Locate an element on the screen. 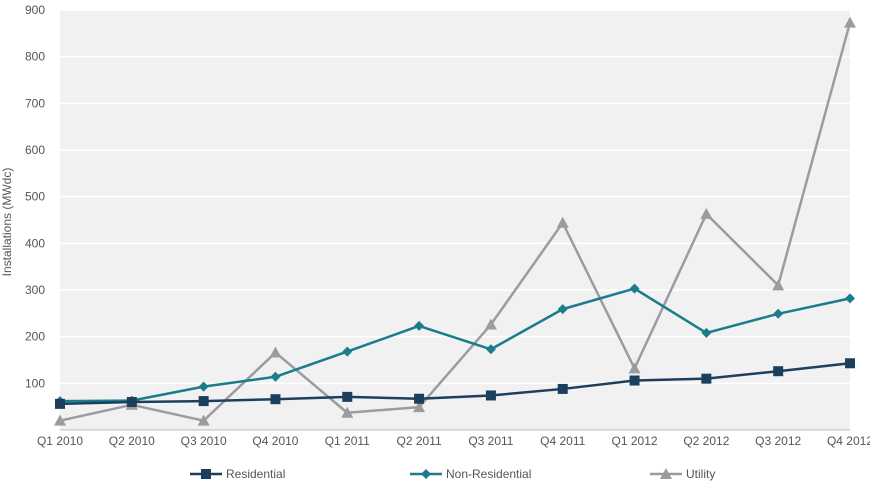 The image size is (870, 494). x-tick-label: Q4 2012 is located at coordinates (848, 441).